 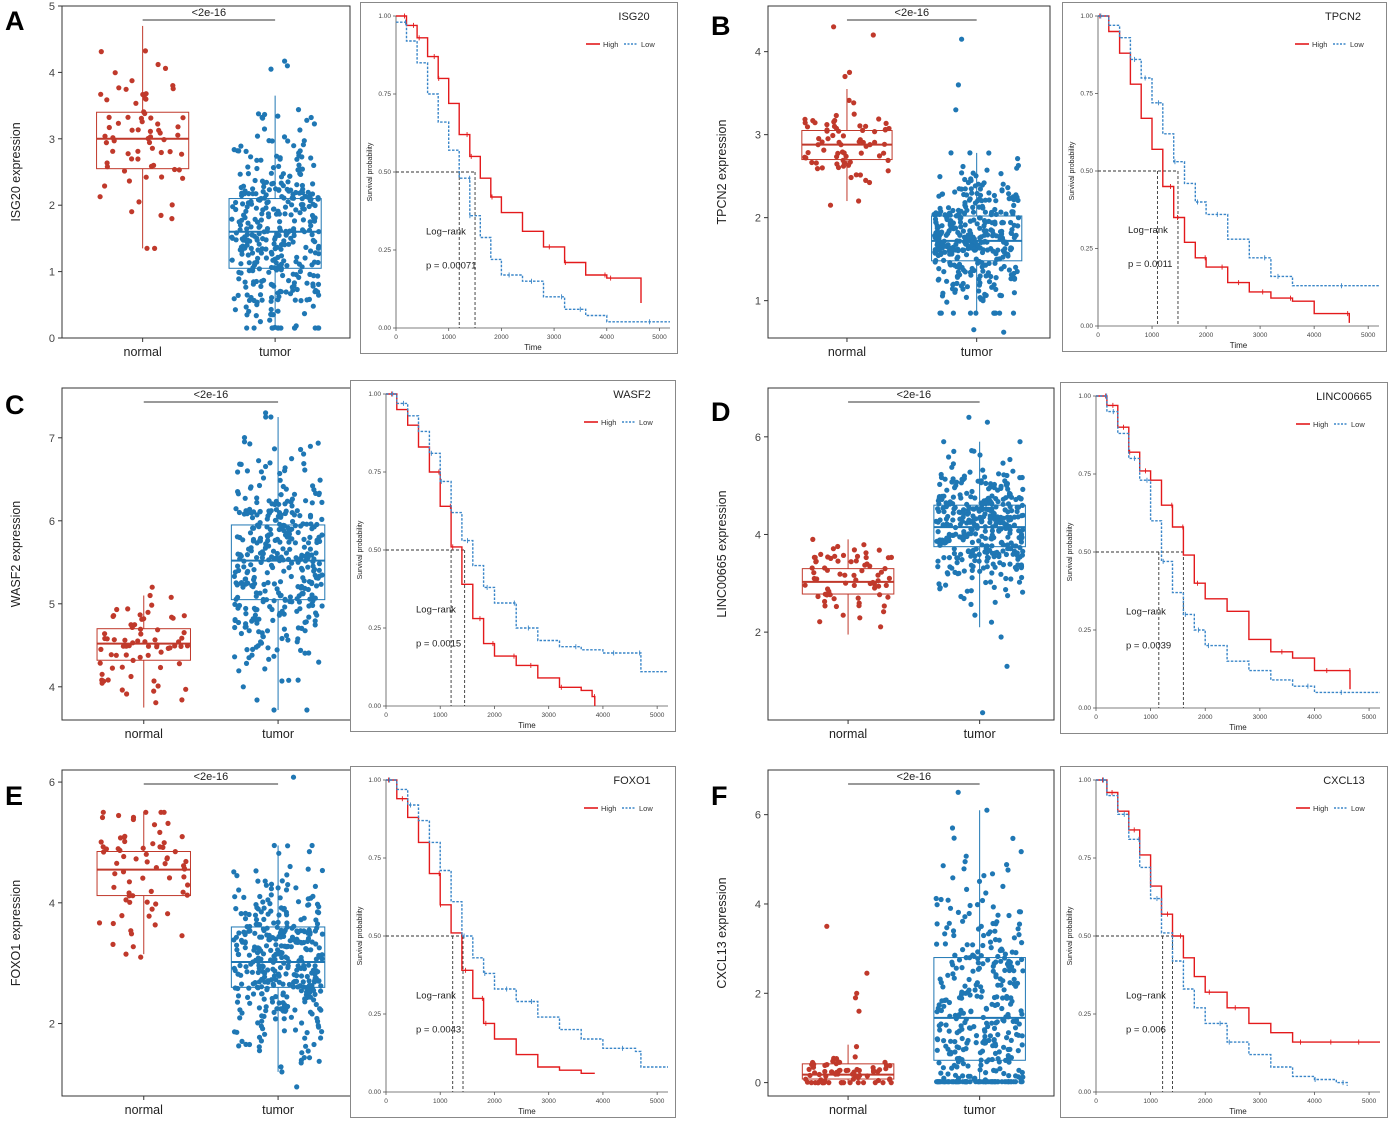 I want to click on box-group-normal, so click(x=143, y=138).